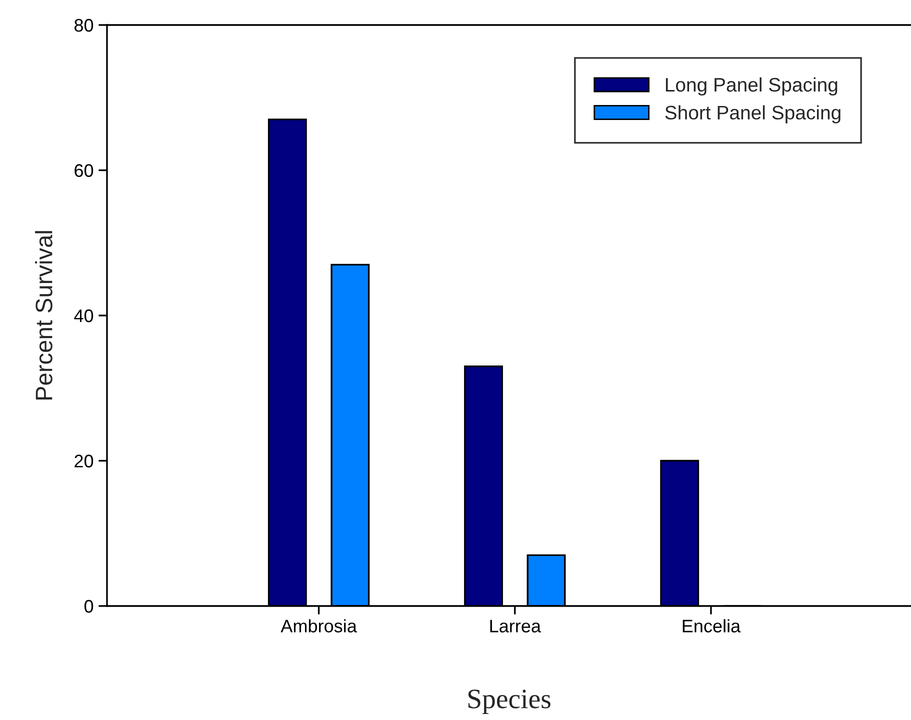  What do you see at coordinates (515, 626) in the screenshot?
I see `x-tick-label: Larrea` at bounding box center [515, 626].